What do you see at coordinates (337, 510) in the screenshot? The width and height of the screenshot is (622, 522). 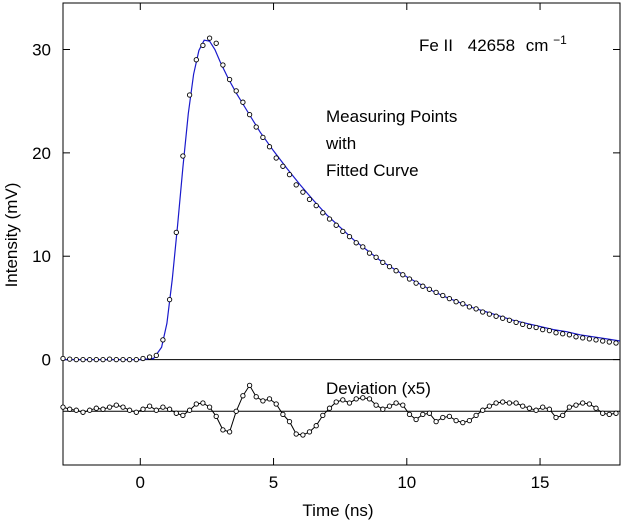 I see `x-axis-title: Time (ns)` at bounding box center [337, 510].